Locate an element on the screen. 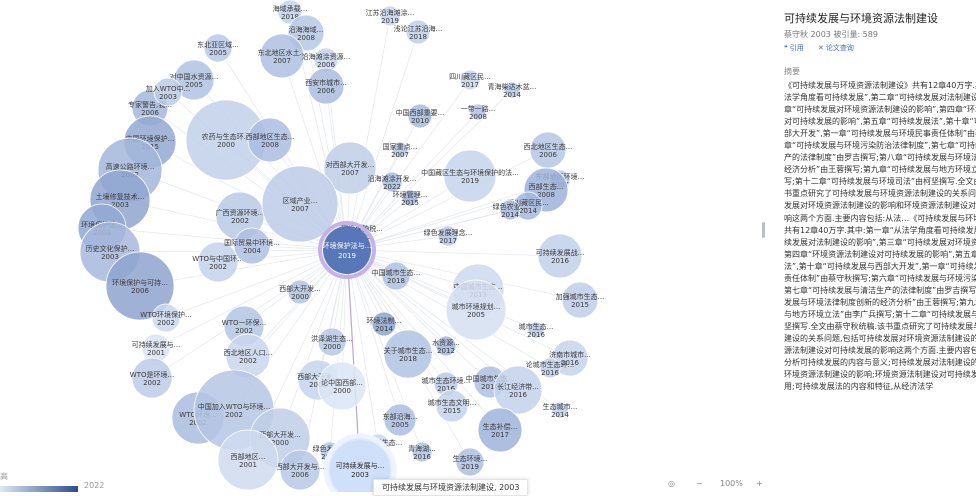 The width and height of the screenshot is (976, 496). graph-node: 生态城市...2014 is located at coordinates (560, 410).